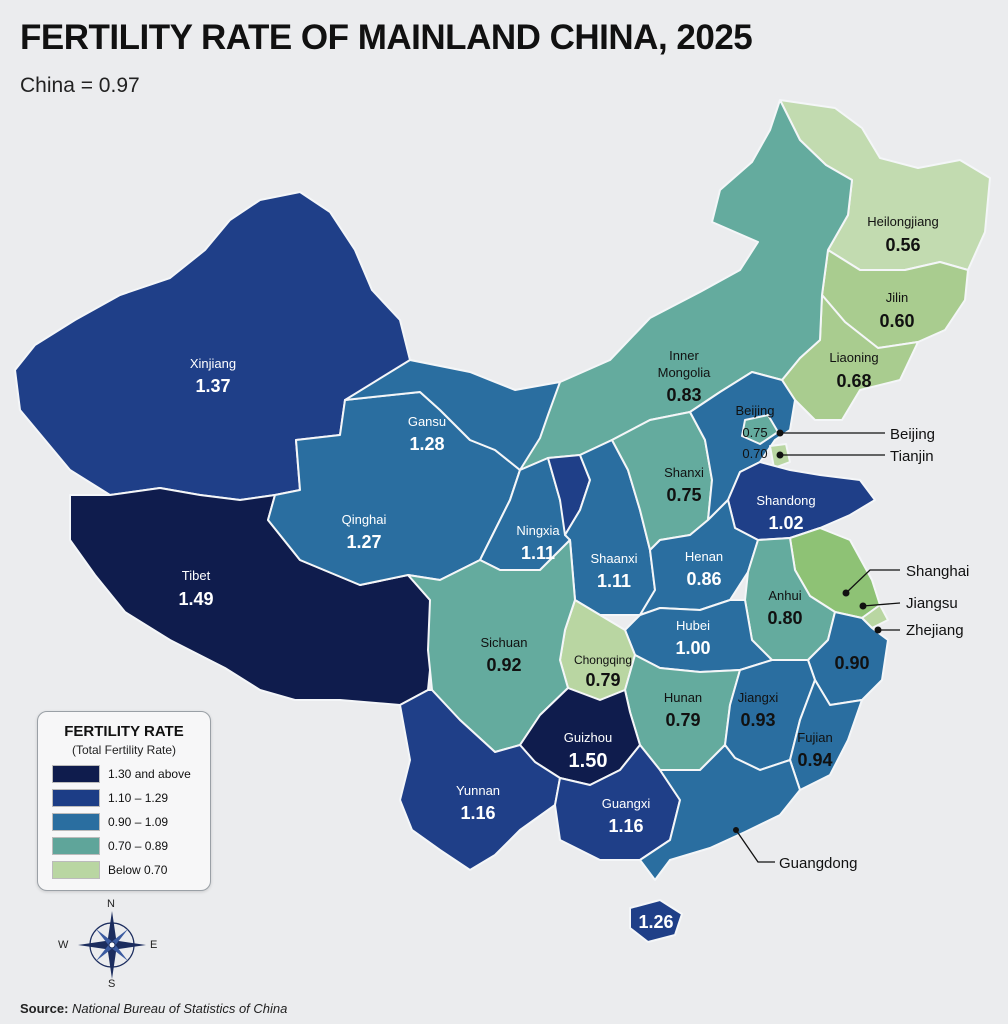 The image size is (1008, 1024). Describe the element at coordinates (897, 297) in the screenshot. I see `svg-text: Jilin` at that location.